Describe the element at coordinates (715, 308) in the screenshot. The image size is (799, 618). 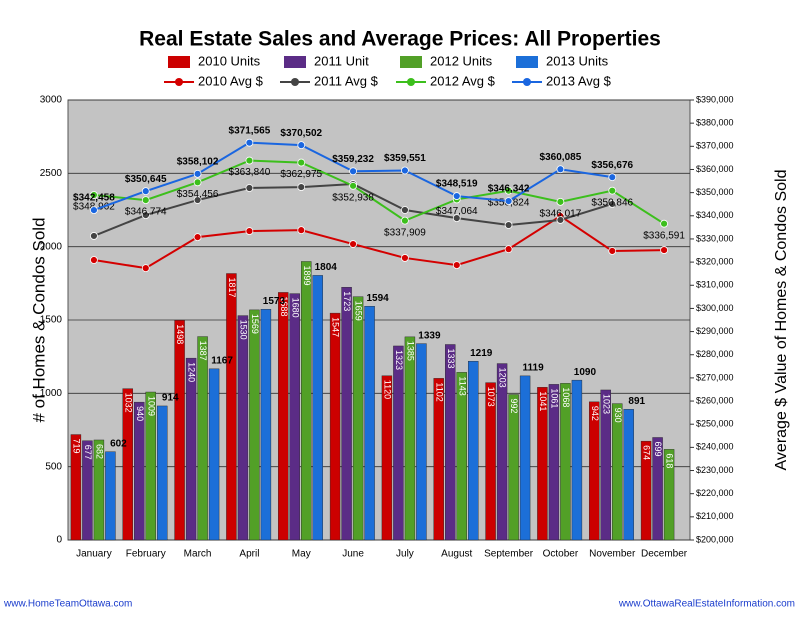
I see `y2-tick-label: $300,000` at that location.